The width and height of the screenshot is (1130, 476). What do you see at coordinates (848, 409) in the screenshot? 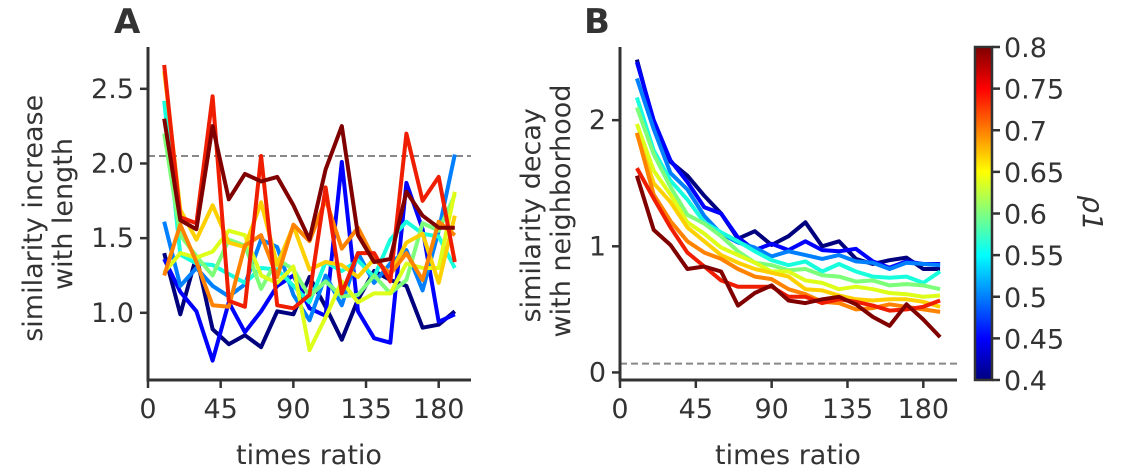
I see `panel-b-x-tick-label: 135` at bounding box center [848, 409].